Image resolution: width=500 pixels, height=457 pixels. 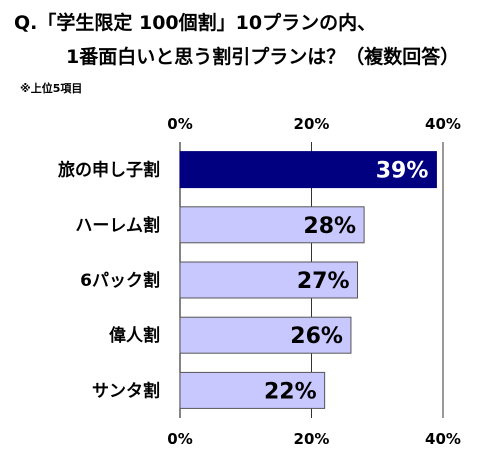 I want to click on category-label: ハーレム割, so click(x=117, y=225).